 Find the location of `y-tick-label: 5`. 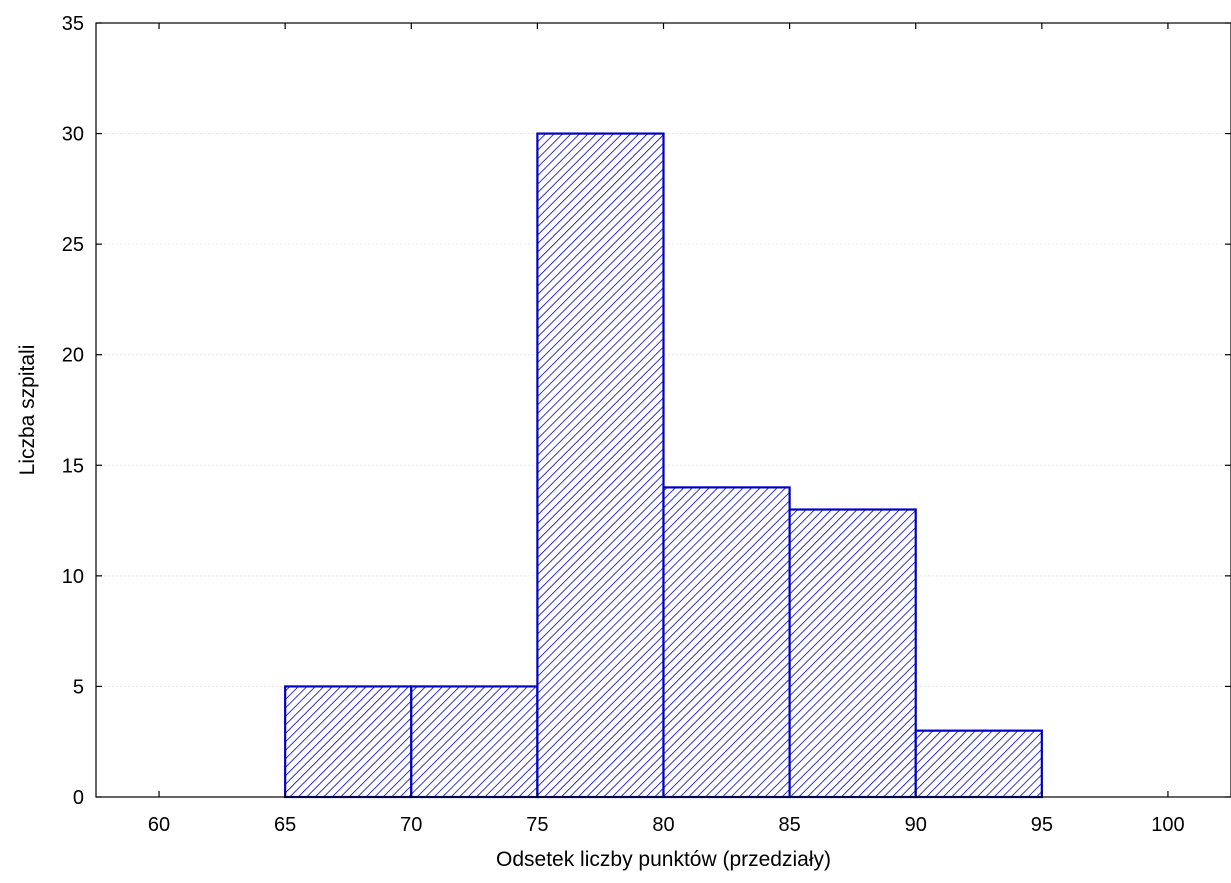

y-tick-label: 5 is located at coordinates (78, 687).